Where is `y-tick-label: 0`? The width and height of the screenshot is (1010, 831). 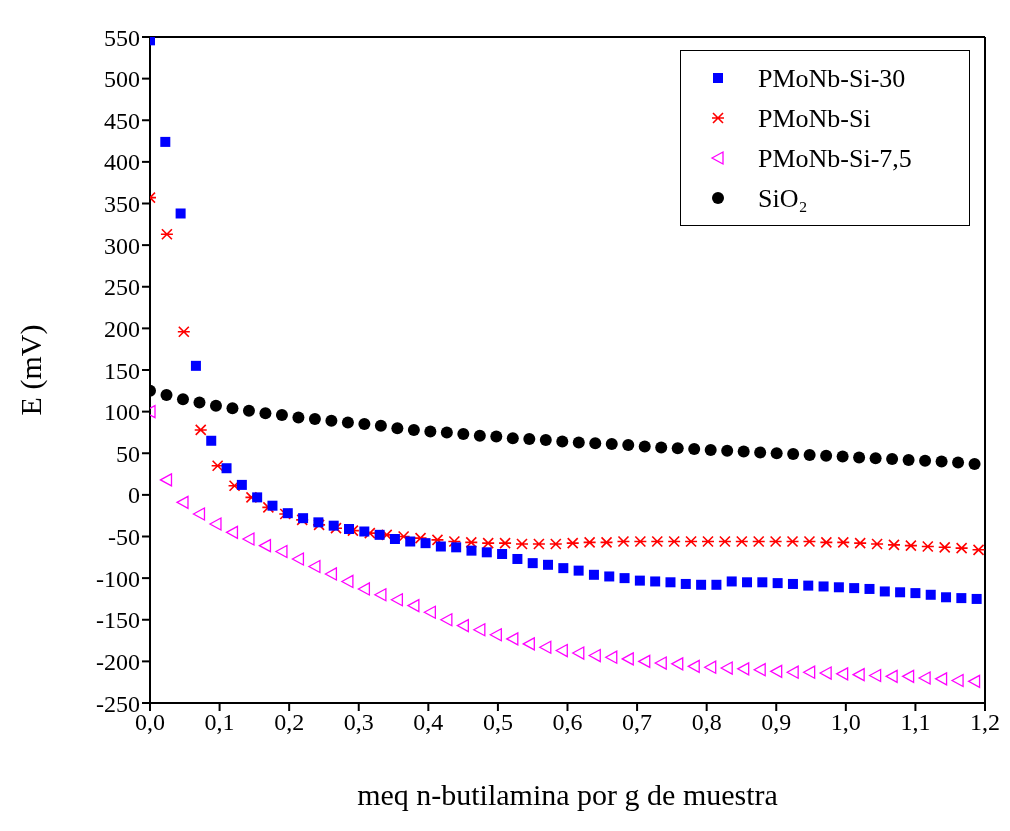 y-tick-label: 0 is located at coordinates (134, 495).